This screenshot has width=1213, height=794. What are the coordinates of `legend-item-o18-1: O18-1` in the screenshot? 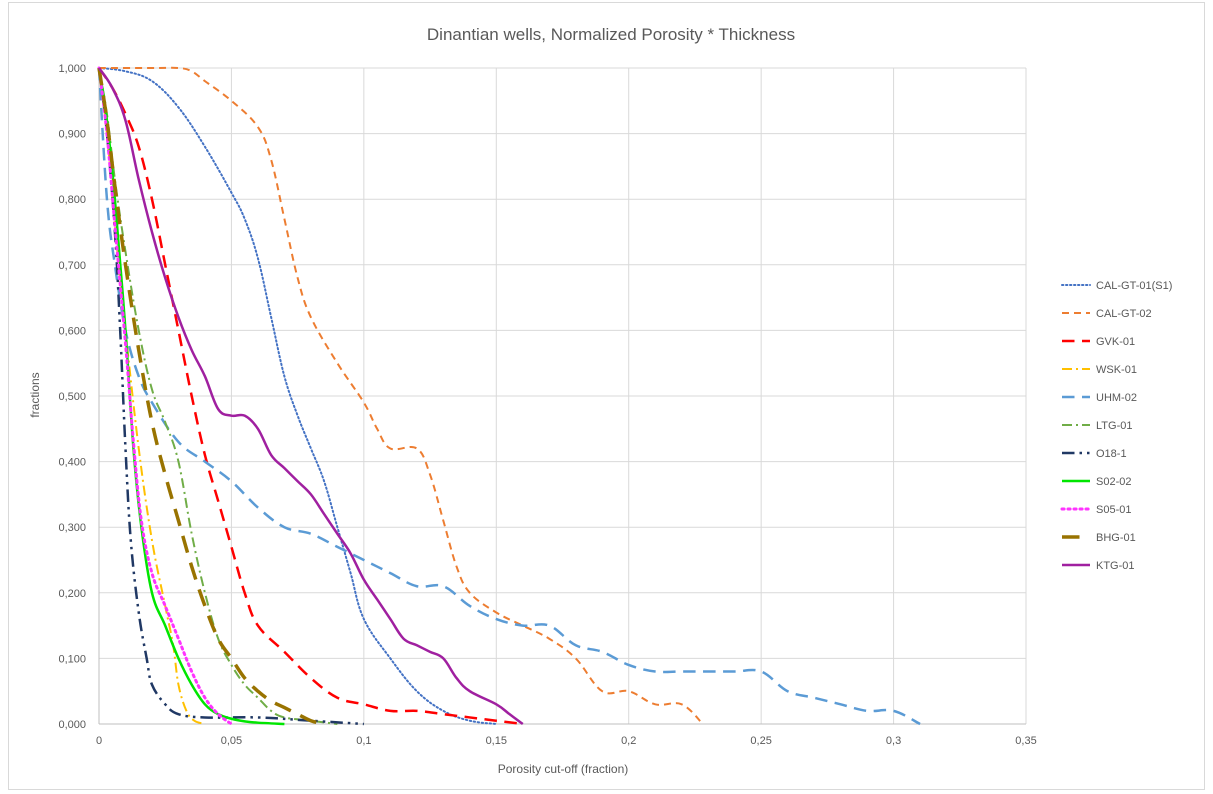 It's located at (1094, 454).